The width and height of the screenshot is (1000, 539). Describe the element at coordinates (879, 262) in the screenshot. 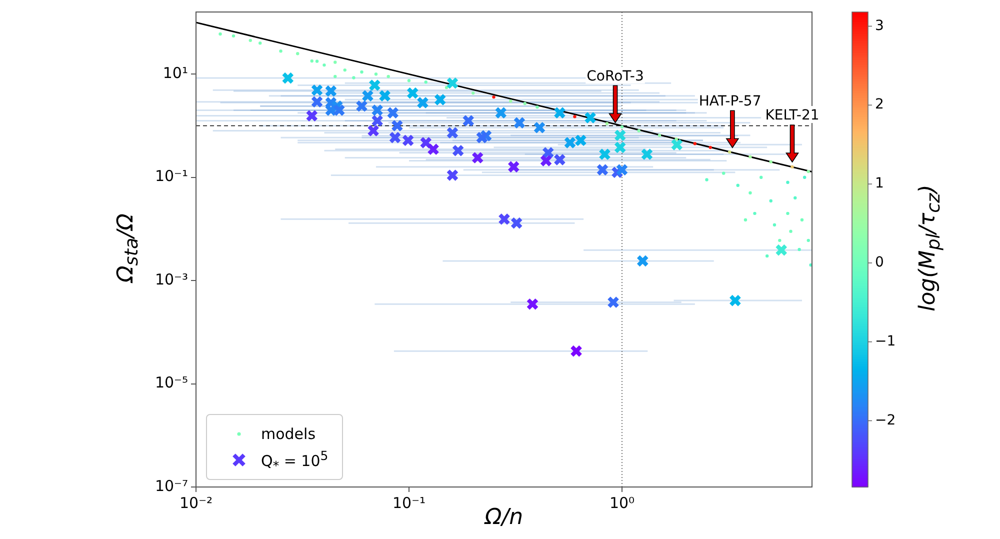

I see `color-bar-label: 0` at that location.